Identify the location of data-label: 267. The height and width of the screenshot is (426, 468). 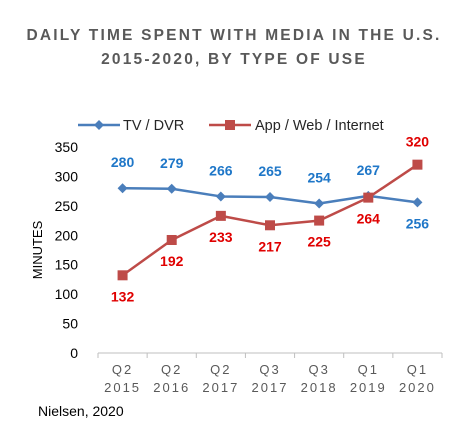
(369, 170).